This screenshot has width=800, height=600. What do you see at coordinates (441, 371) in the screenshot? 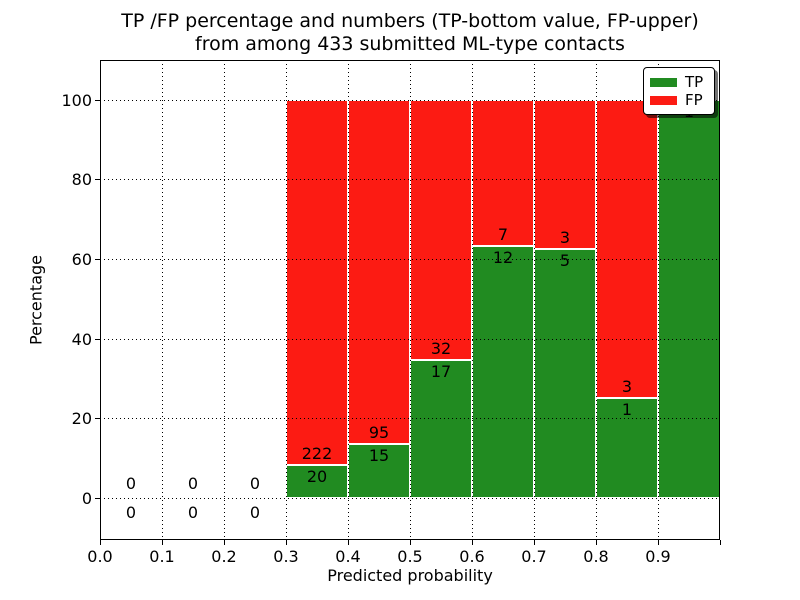
I see `tp-count-label: 17` at bounding box center [441, 371].